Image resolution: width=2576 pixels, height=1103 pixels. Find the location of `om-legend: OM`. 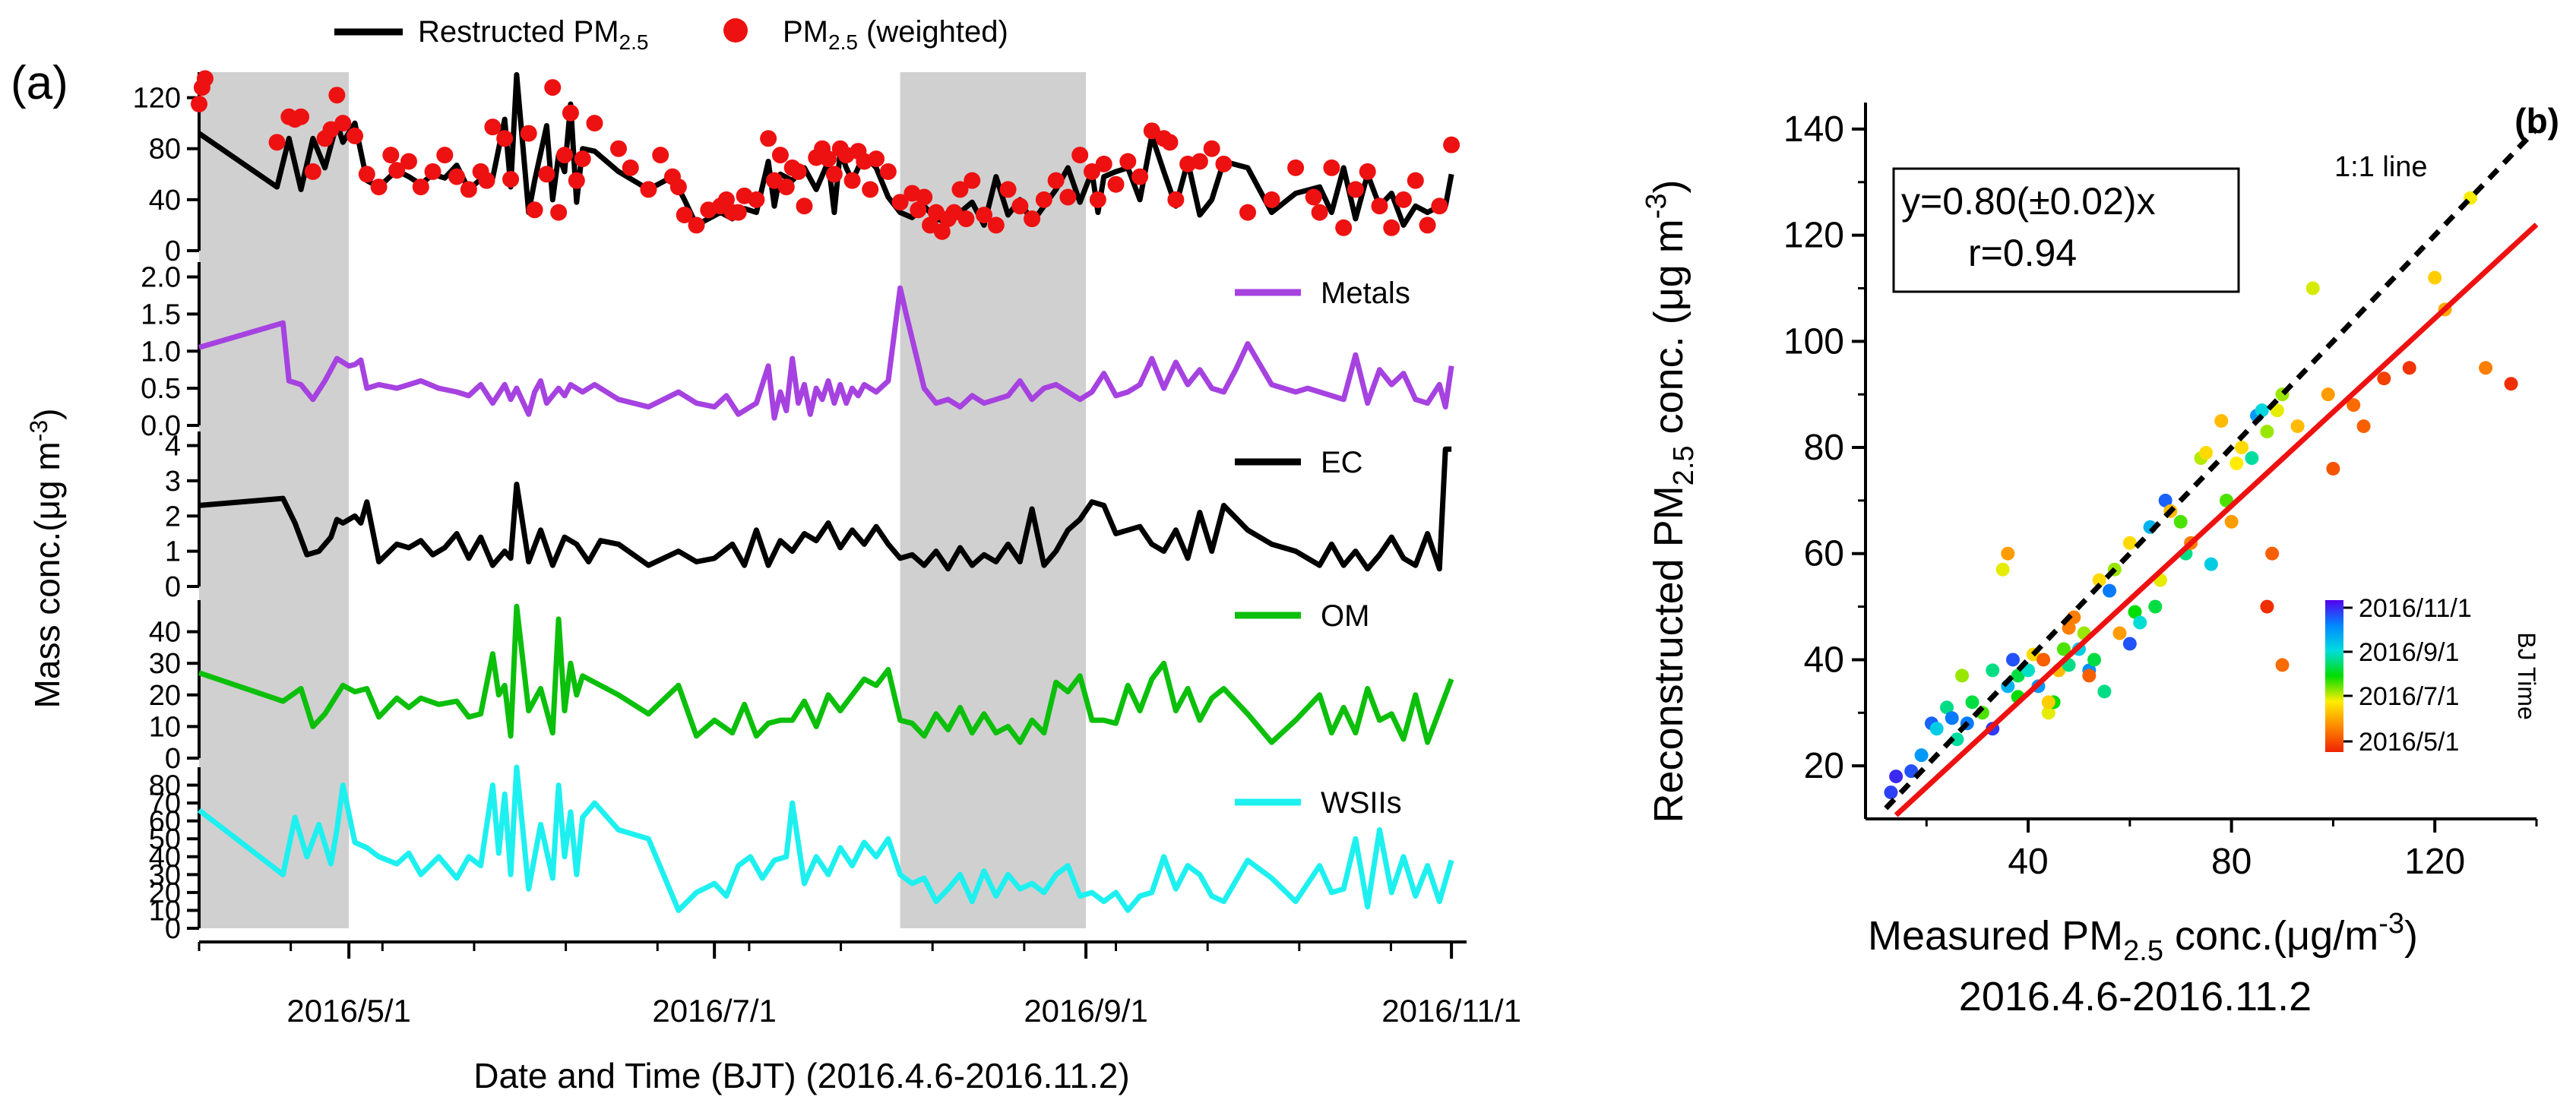

om-legend: OM is located at coordinates (1302, 616).